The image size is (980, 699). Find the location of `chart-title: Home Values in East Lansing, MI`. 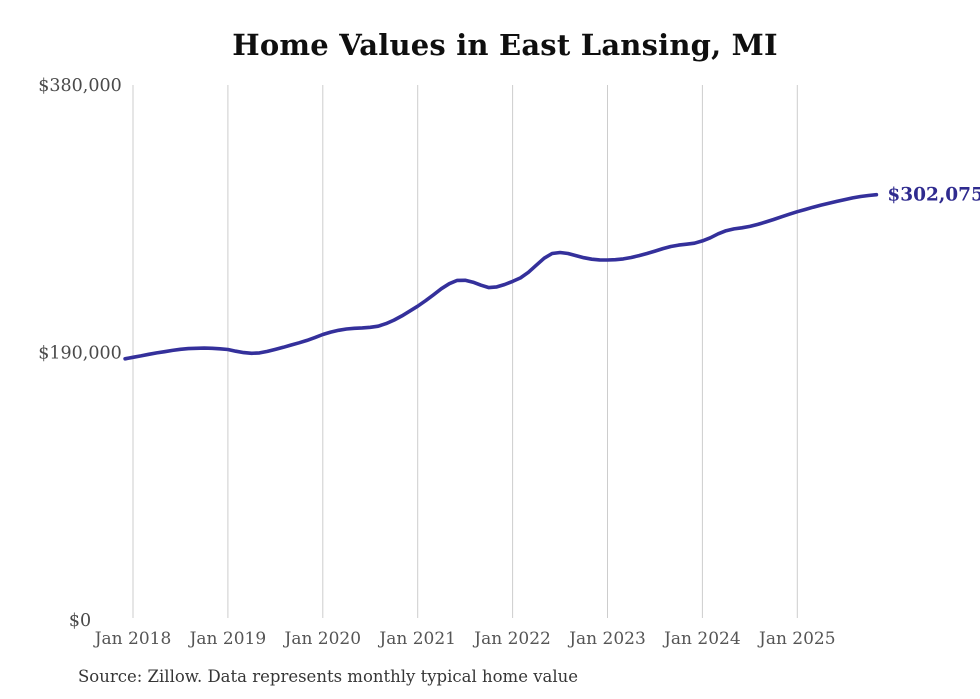

chart-title: Home Values in East Lansing, MI is located at coordinates (505, 45).